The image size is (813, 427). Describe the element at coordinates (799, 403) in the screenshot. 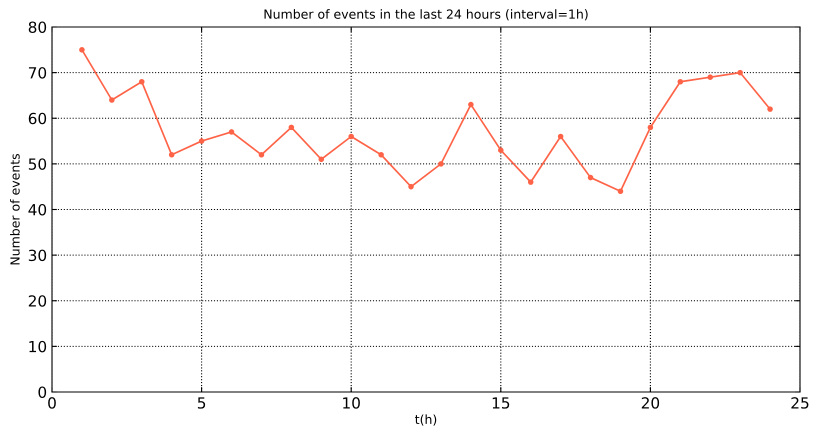

I see `x-tick-label: 25` at that location.